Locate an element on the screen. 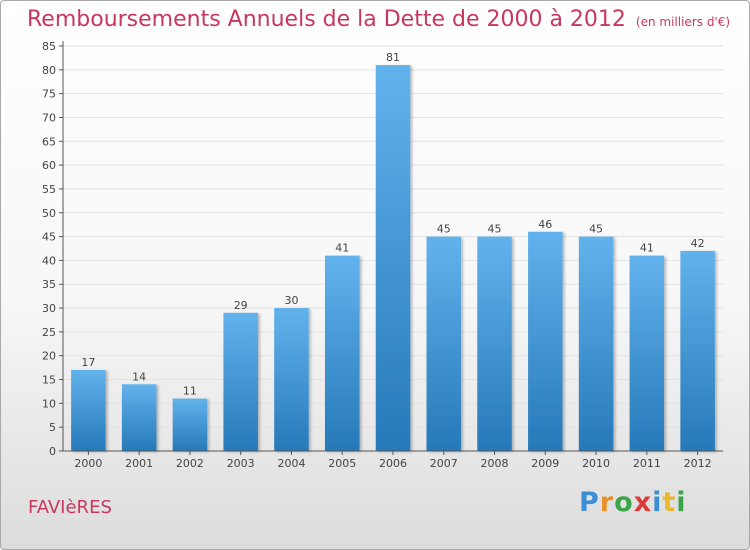 The image size is (750, 550). x-tick-label: 2002 is located at coordinates (190, 463).